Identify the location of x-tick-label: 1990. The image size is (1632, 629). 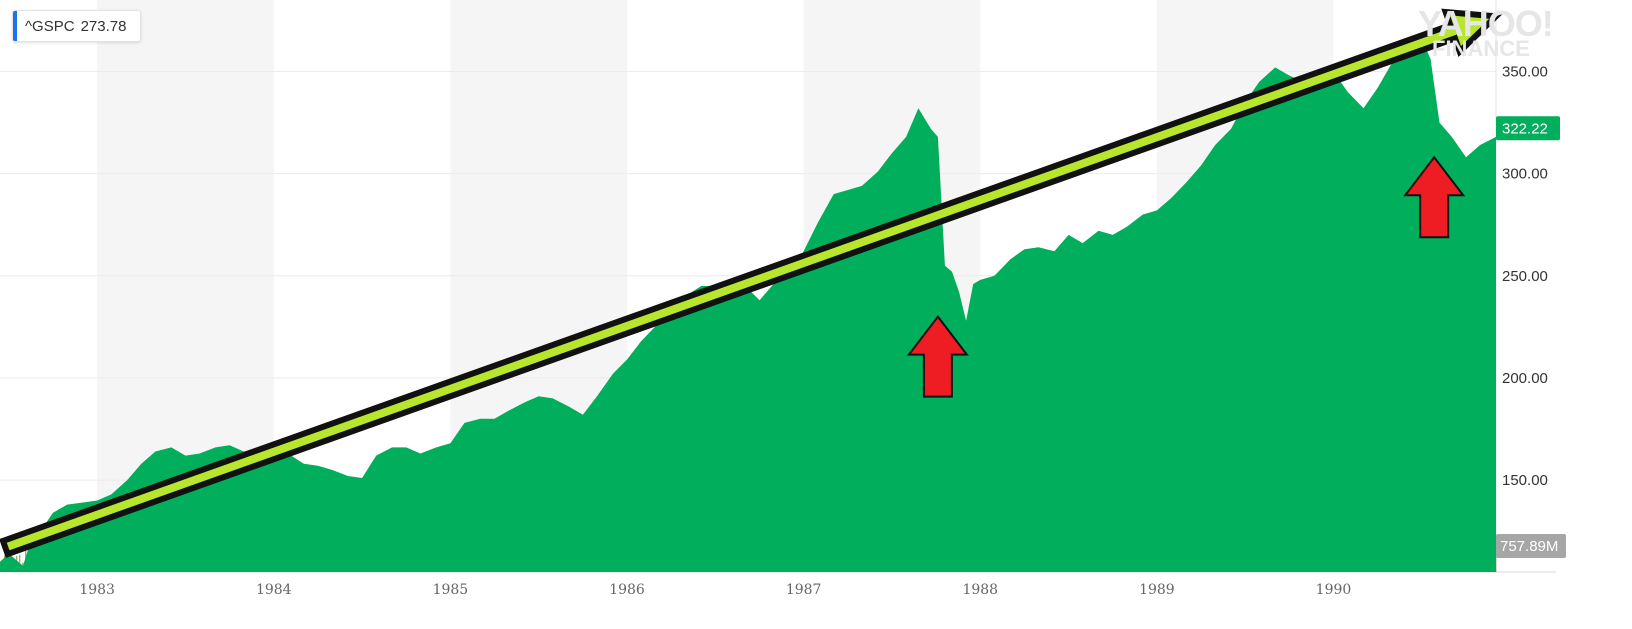
(1334, 590).